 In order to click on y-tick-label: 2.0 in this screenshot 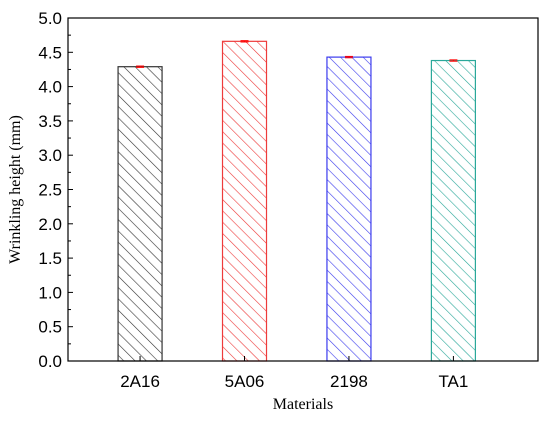, I will do `click(50, 224)`.